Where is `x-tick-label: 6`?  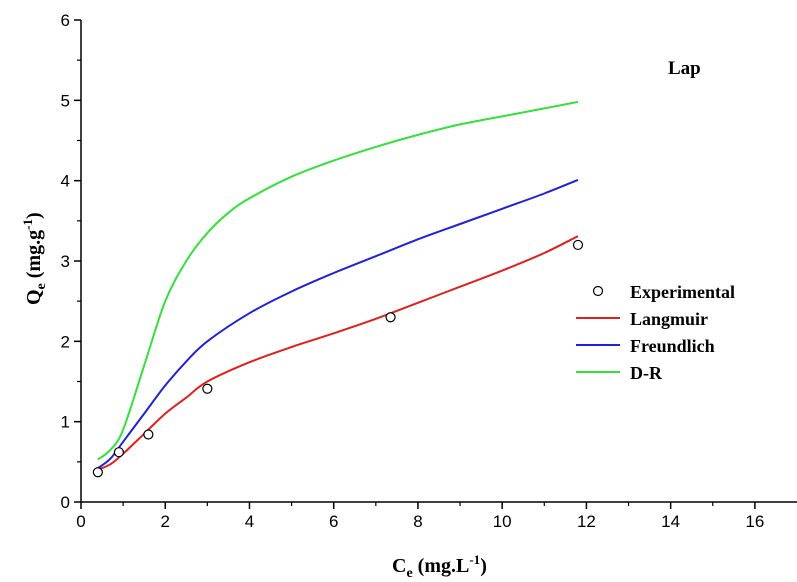
x-tick-label: 6 is located at coordinates (333, 521).